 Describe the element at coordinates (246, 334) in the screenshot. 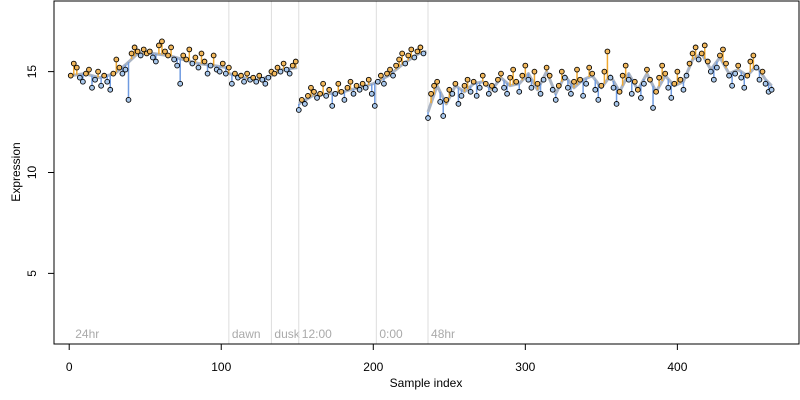

I see `phase-label: dawn` at that location.